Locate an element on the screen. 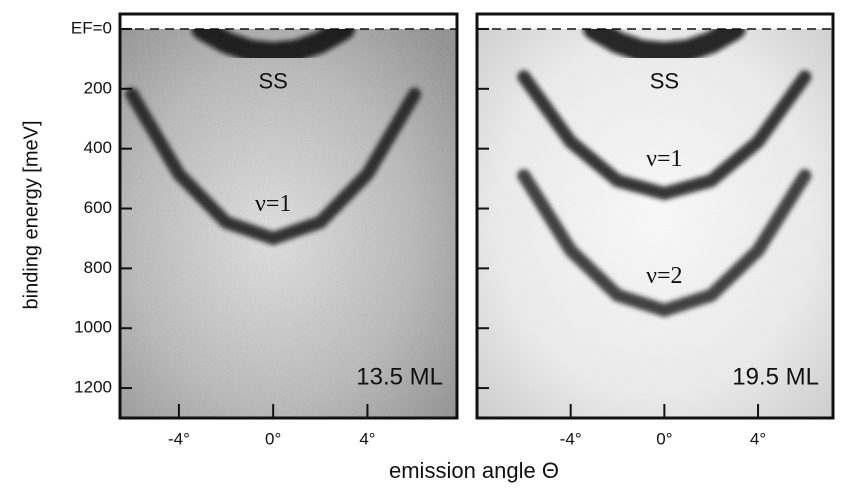  y-tick-label: 600 is located at coordinates (98, 207).